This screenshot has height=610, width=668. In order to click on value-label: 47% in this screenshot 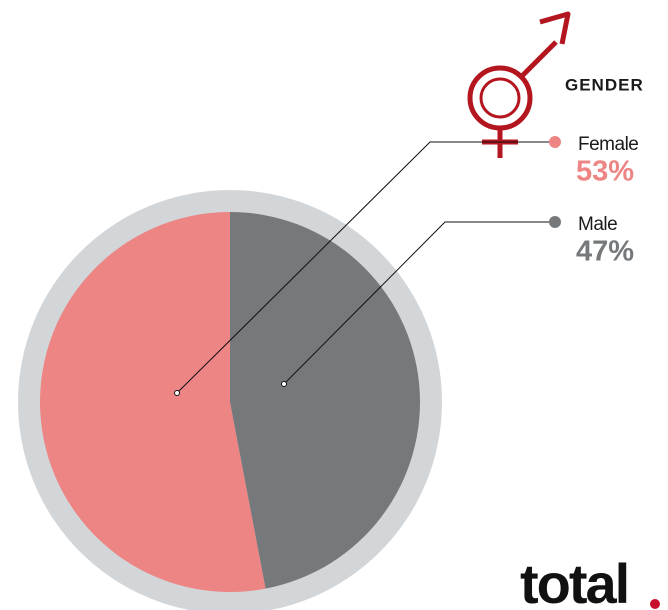, I will do `click(605, 252)`.